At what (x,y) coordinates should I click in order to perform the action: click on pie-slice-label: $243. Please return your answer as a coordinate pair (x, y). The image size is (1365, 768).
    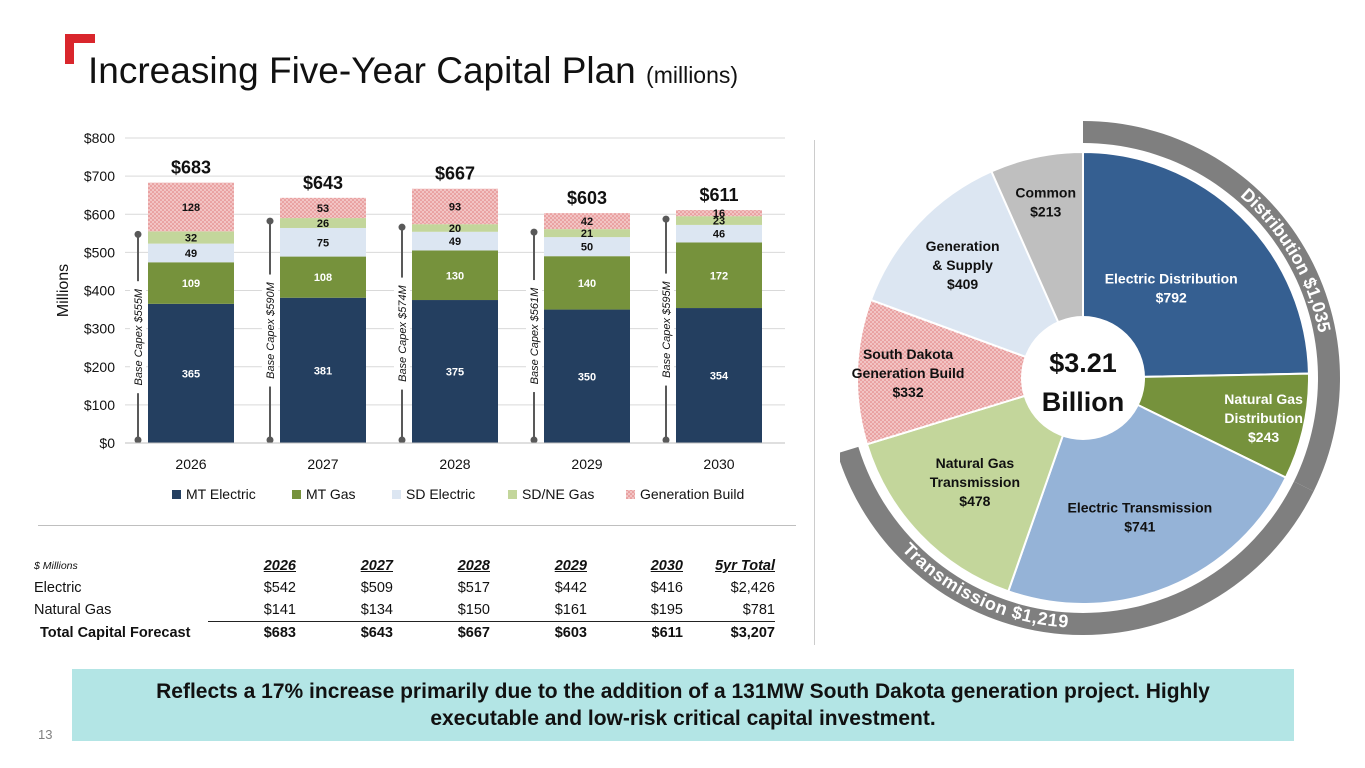
    Looking at the image, I should click on (1263, 437).